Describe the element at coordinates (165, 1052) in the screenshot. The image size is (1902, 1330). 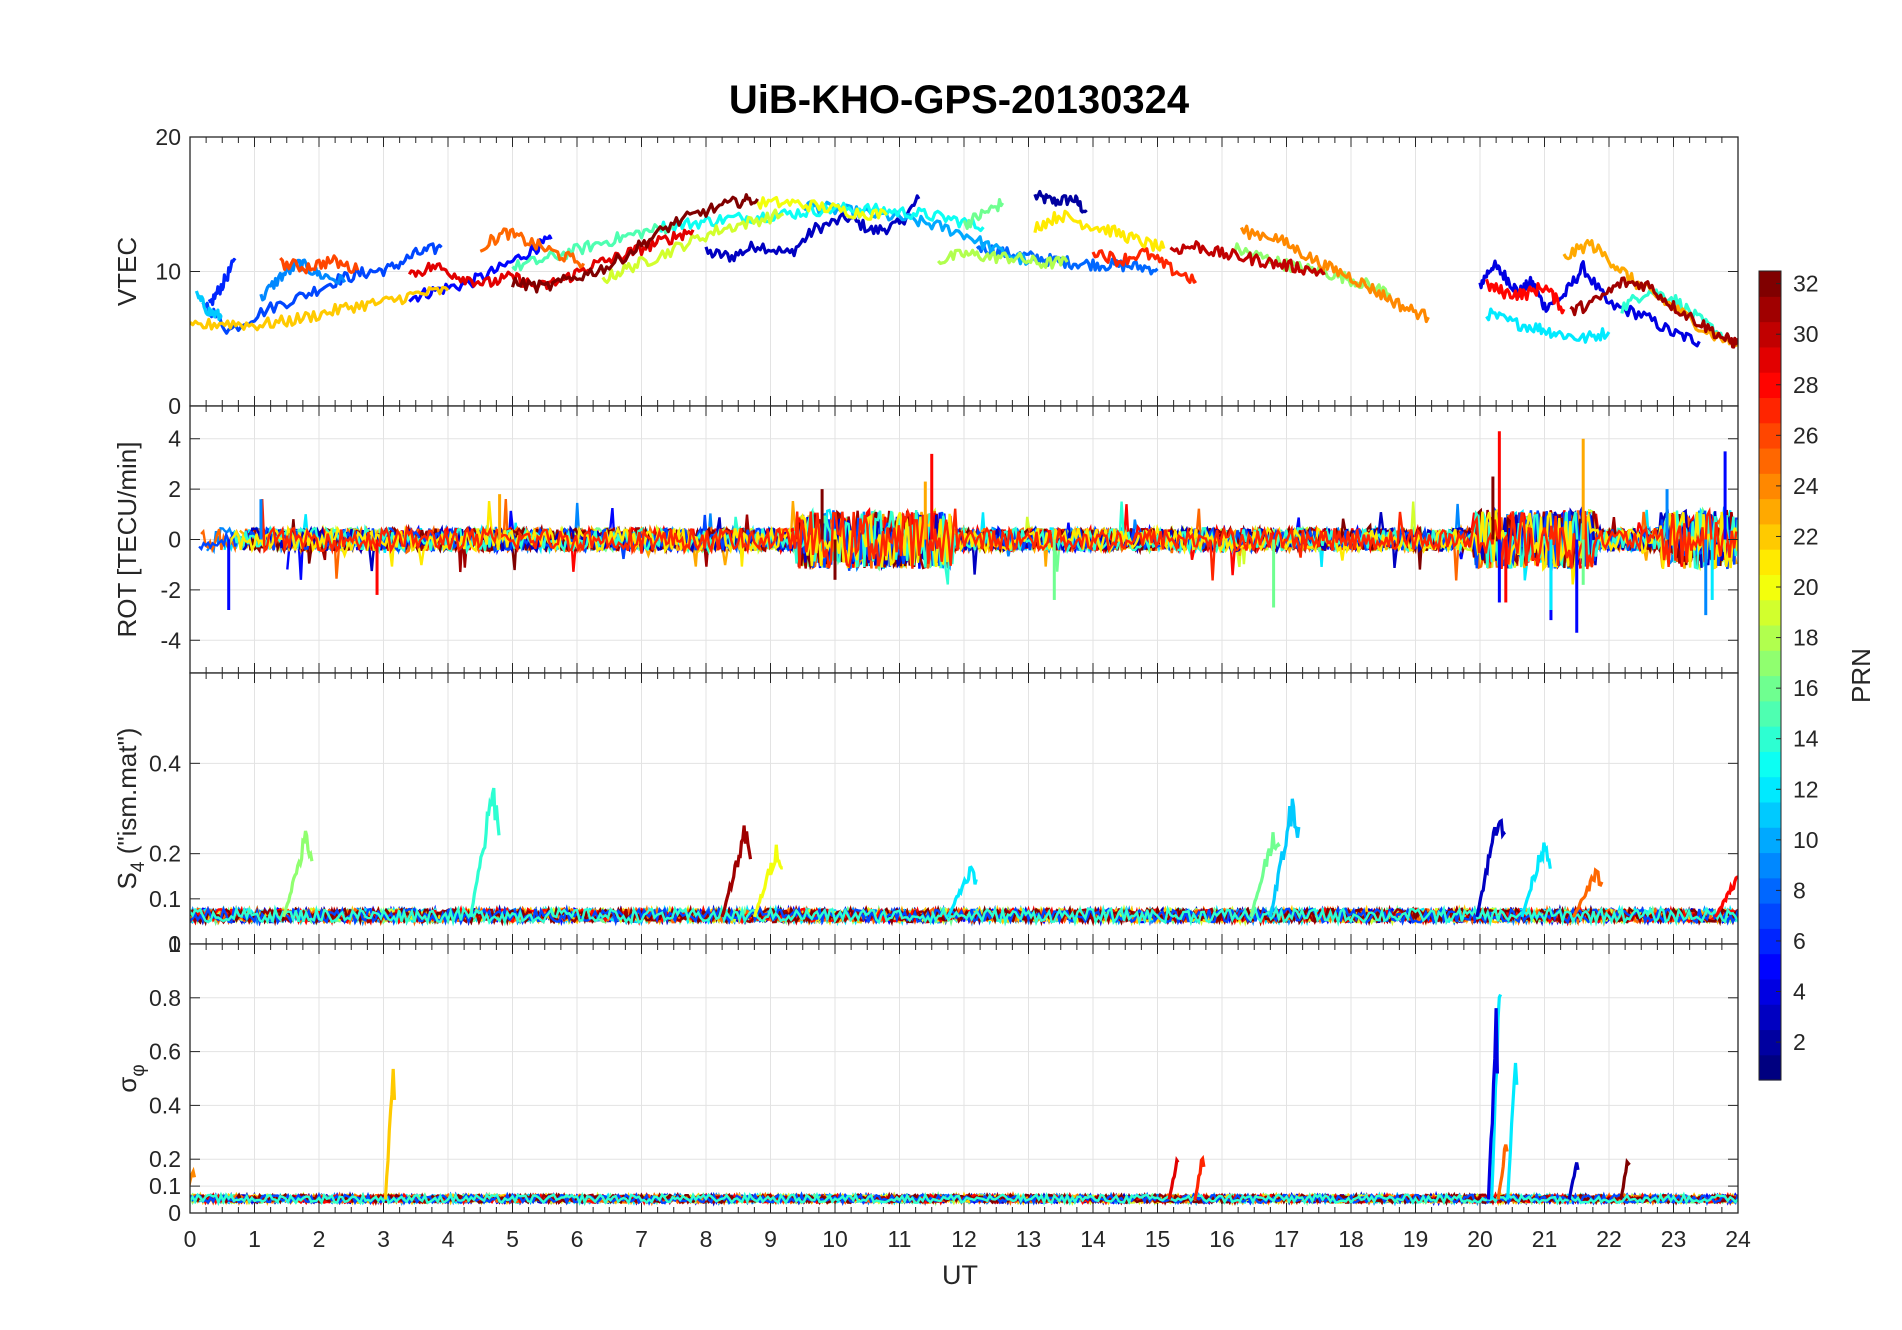
I see `y-tick-label: 0.6` at that location.